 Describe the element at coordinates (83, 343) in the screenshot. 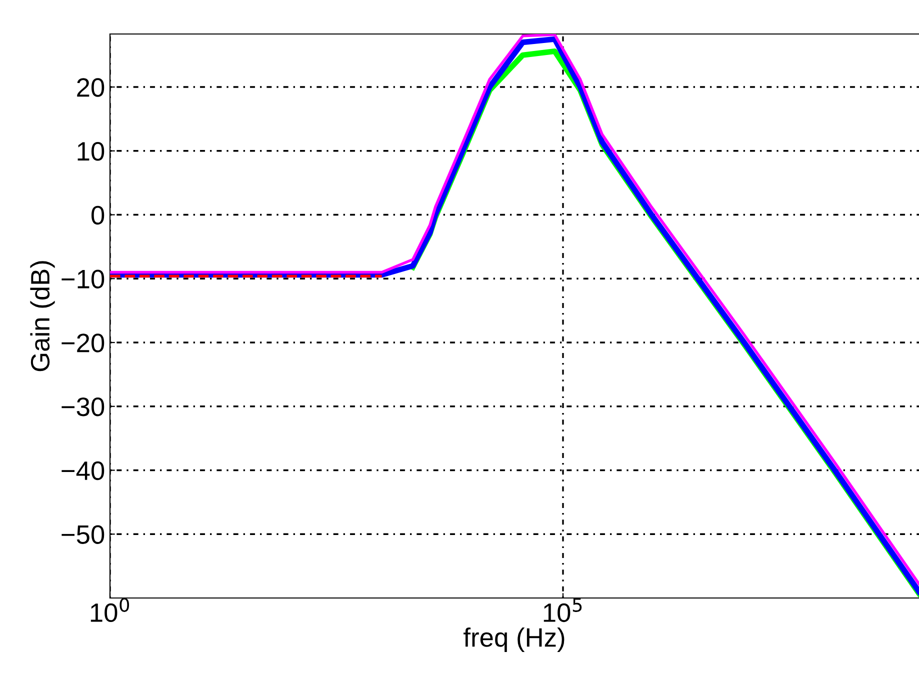

I see `y-tick-label: −20` at that location.